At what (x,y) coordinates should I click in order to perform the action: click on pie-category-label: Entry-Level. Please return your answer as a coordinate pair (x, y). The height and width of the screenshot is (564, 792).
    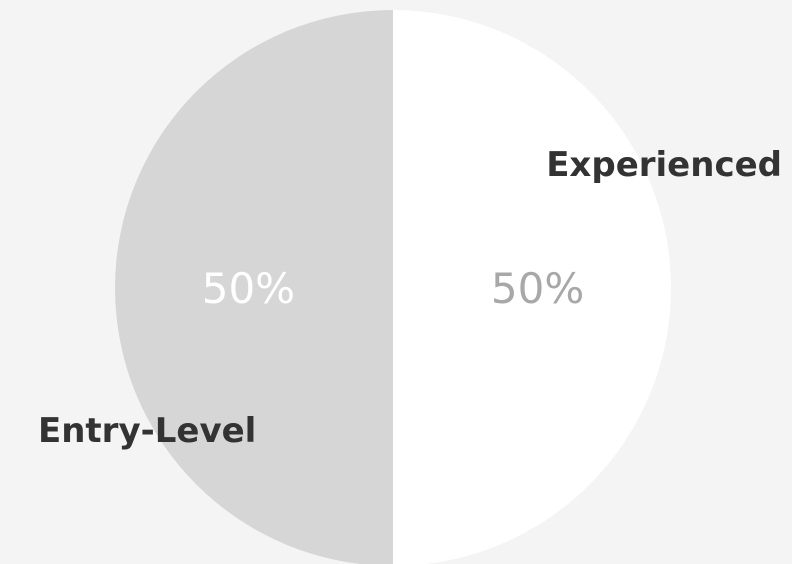
    Looking at the image, I should click on (147, 431).